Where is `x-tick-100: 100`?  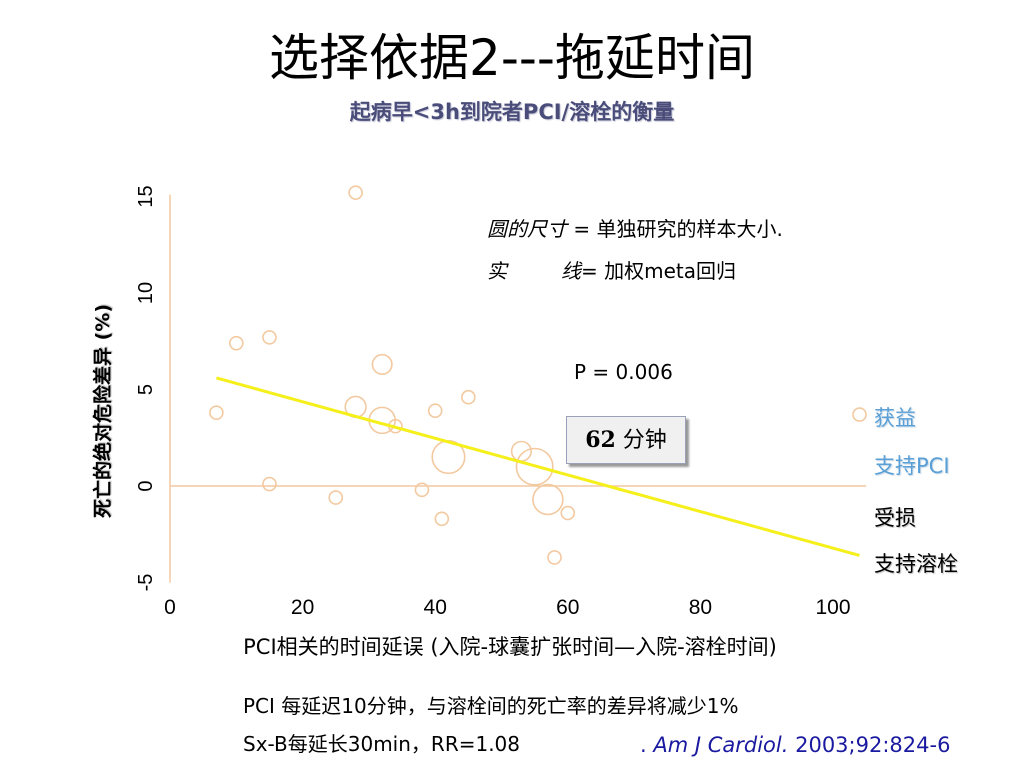
x-tick-100: 100 is located at coordinates (832, 607).